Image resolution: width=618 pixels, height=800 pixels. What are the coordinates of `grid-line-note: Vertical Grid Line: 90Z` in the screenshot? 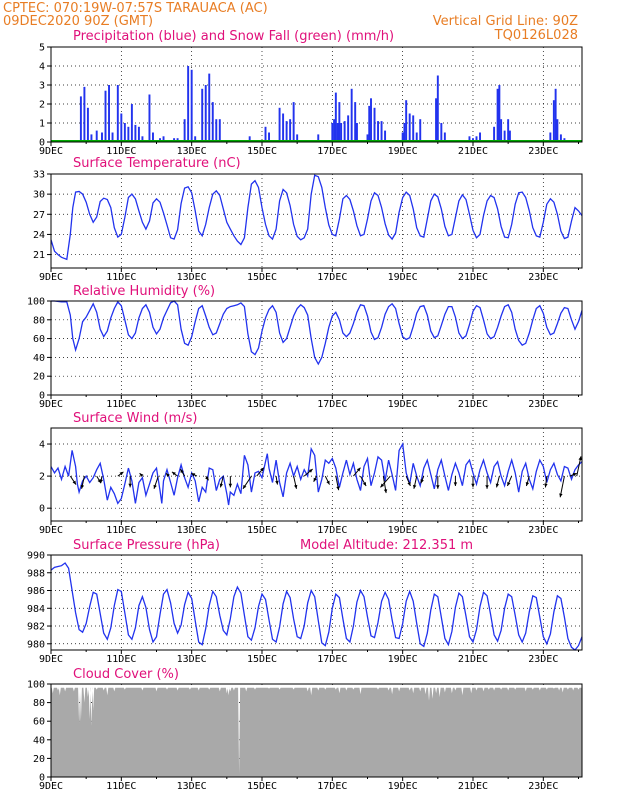 It's located at (505, 21).